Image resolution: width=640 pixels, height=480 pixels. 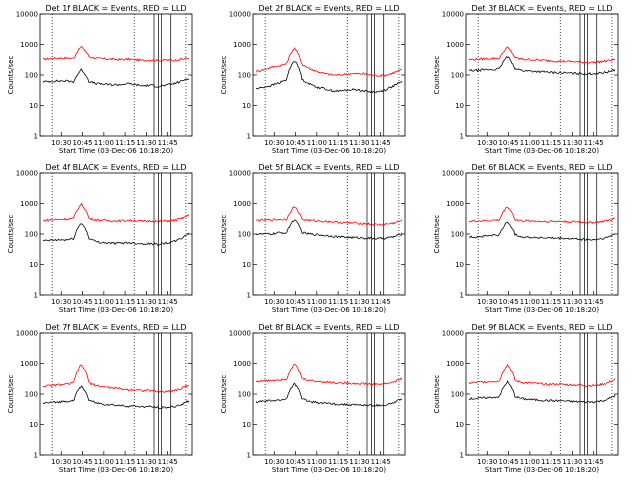 What do you see at coordinates (541, 327) in the screenshot?
I see `panel-title: Det 9f BLACK = Events, RED = LLD` at bounding box center [541, 327].